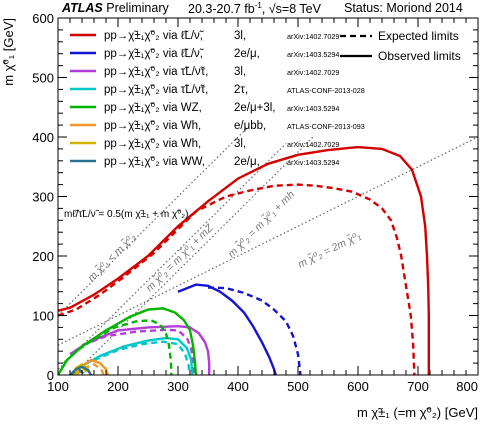 The image size is (480, 428). Describe the element at coordinates (238, 386) in the screenshot. I see `x-tick-label: 400` at that location.